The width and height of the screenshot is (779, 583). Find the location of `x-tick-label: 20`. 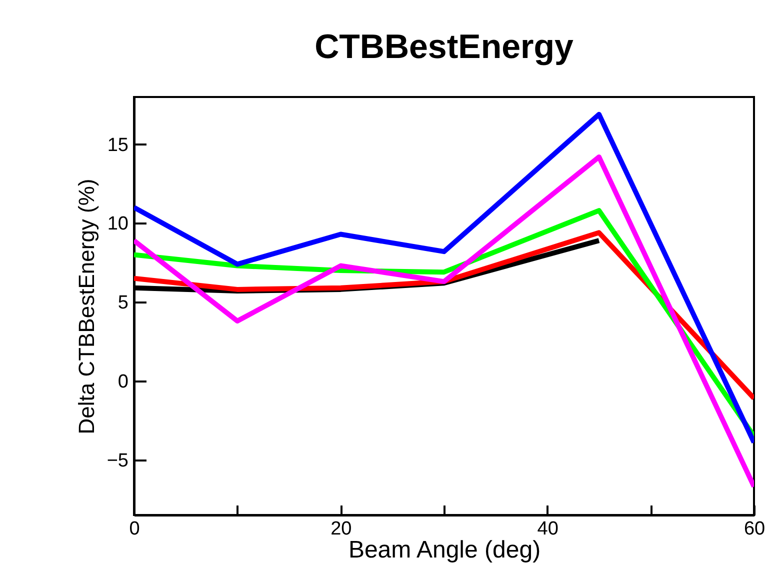

x-tick-label: 20 is located at coordinates (341, 529).